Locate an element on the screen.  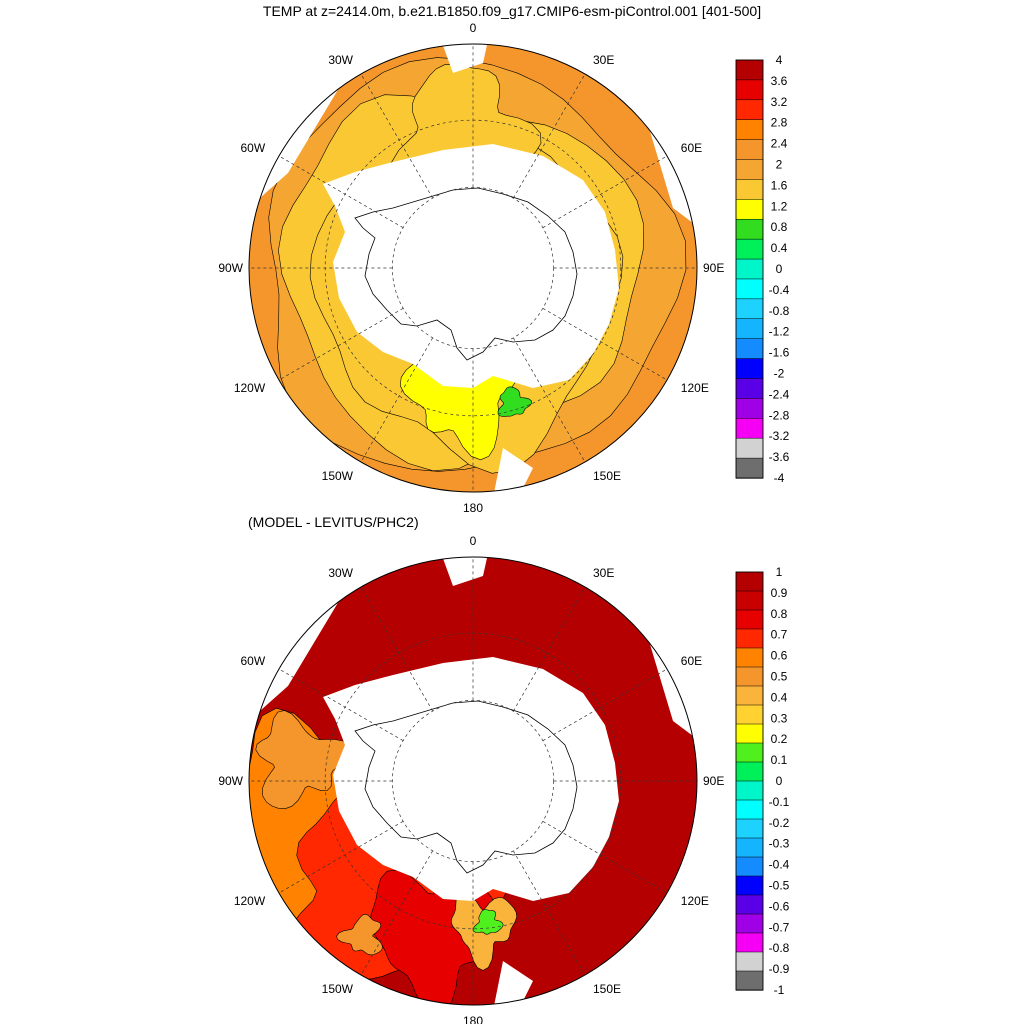
colorbar-label: 1 is located at coordinates (779, 572).